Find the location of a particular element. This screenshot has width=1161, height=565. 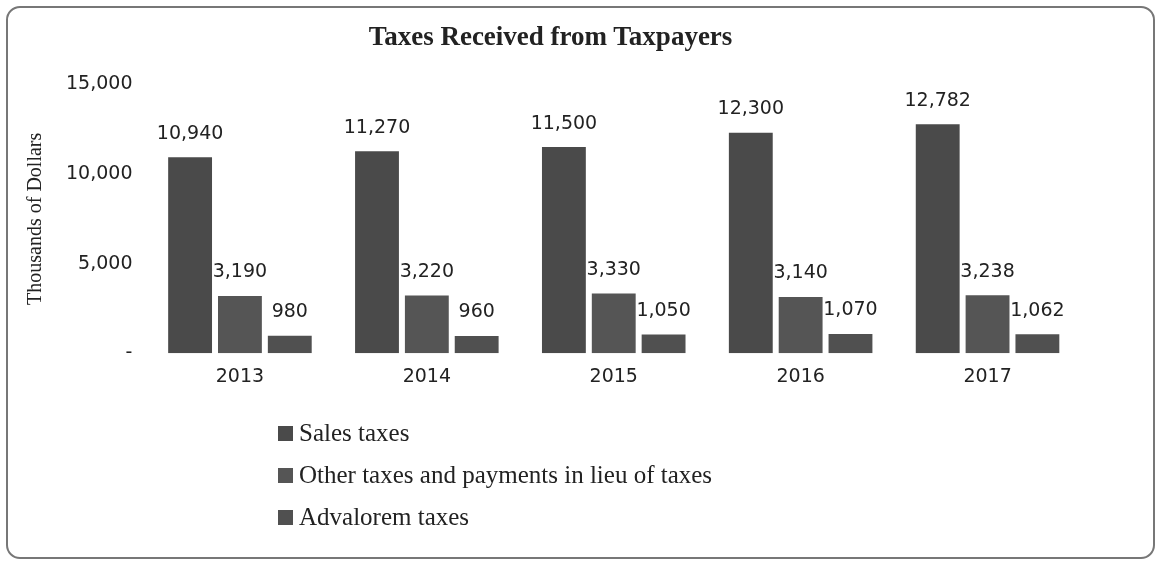

data-label: 11,270 is located at coordinates (377, 125).